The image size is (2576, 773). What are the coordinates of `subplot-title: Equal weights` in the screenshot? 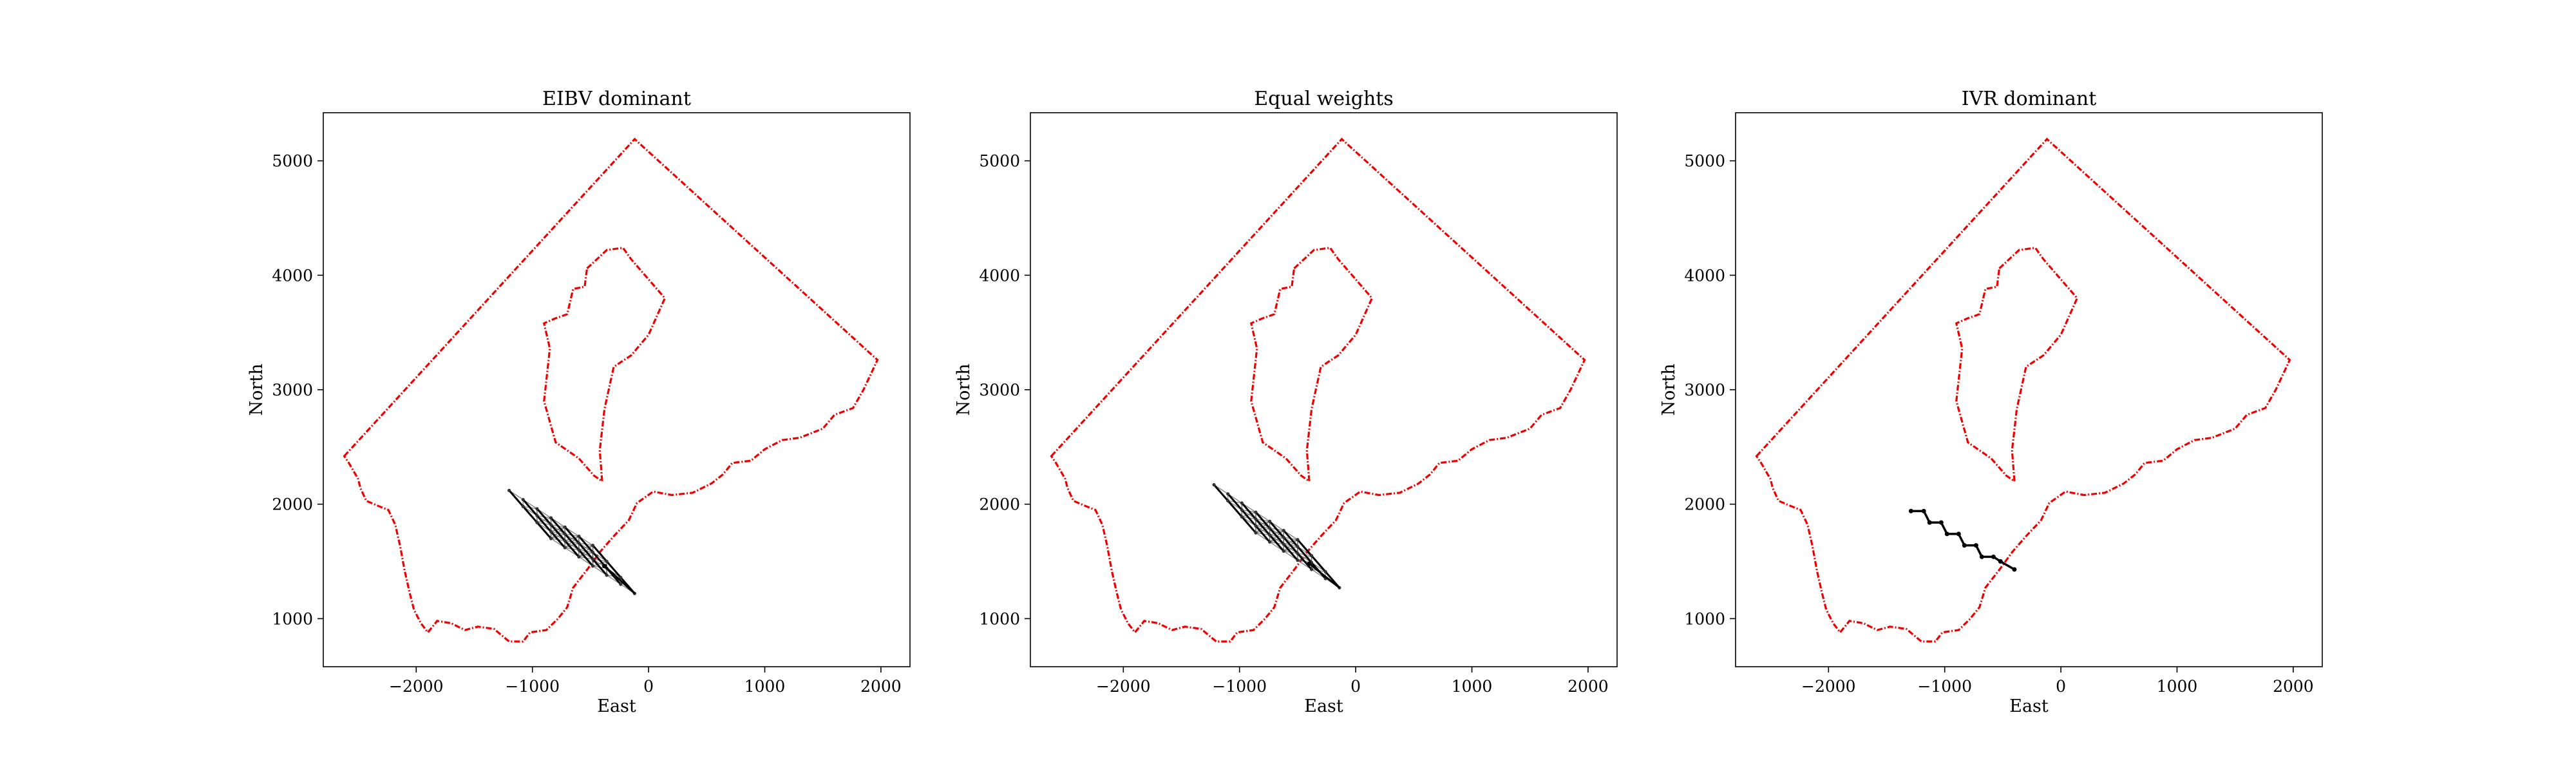 It's located at (1323, 99).